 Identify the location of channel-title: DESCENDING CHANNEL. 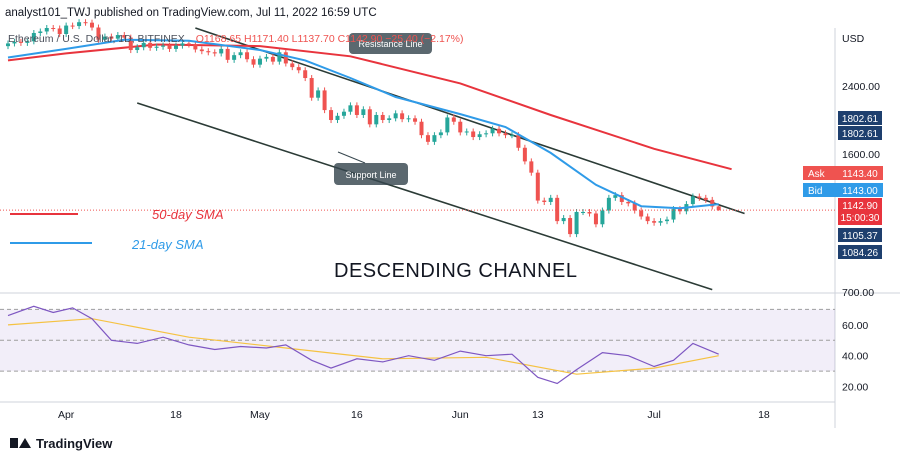
(455, 271).